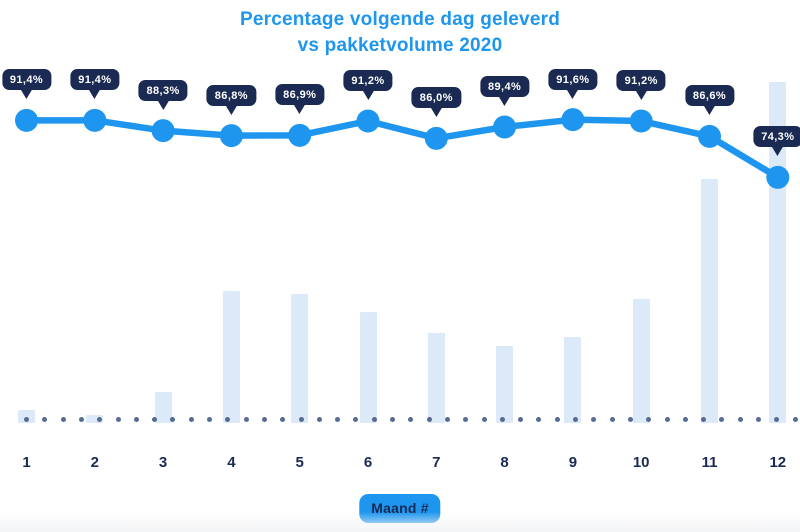 The height and width of the screenshot is (532, 800). What do you see at coordinates (402, 148) in the screenshot?
I see `percentage-line-path` at bounding box center [402, 148].